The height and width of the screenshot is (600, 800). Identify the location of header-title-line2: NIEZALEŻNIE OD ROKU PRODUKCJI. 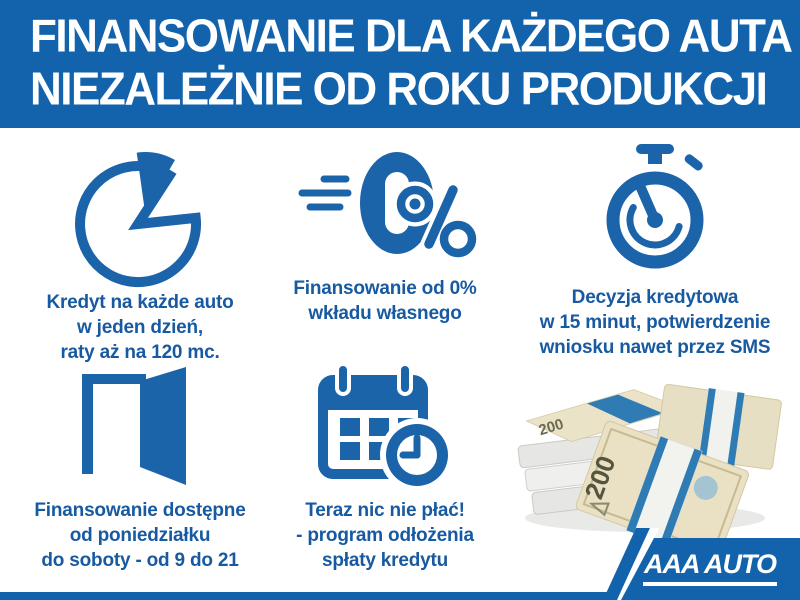
(399, 88).